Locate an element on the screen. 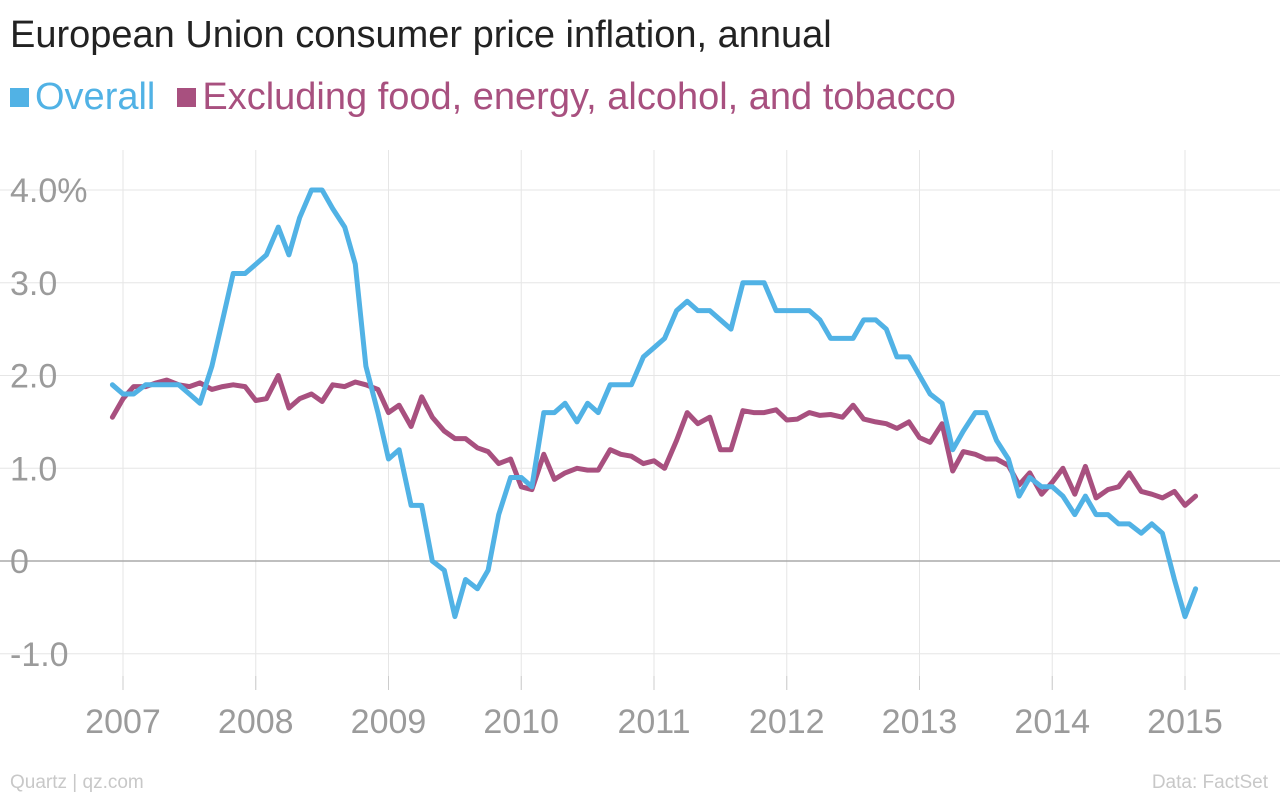  x-tick-label-2015: 2015 is located at coordinates (1185, 722).